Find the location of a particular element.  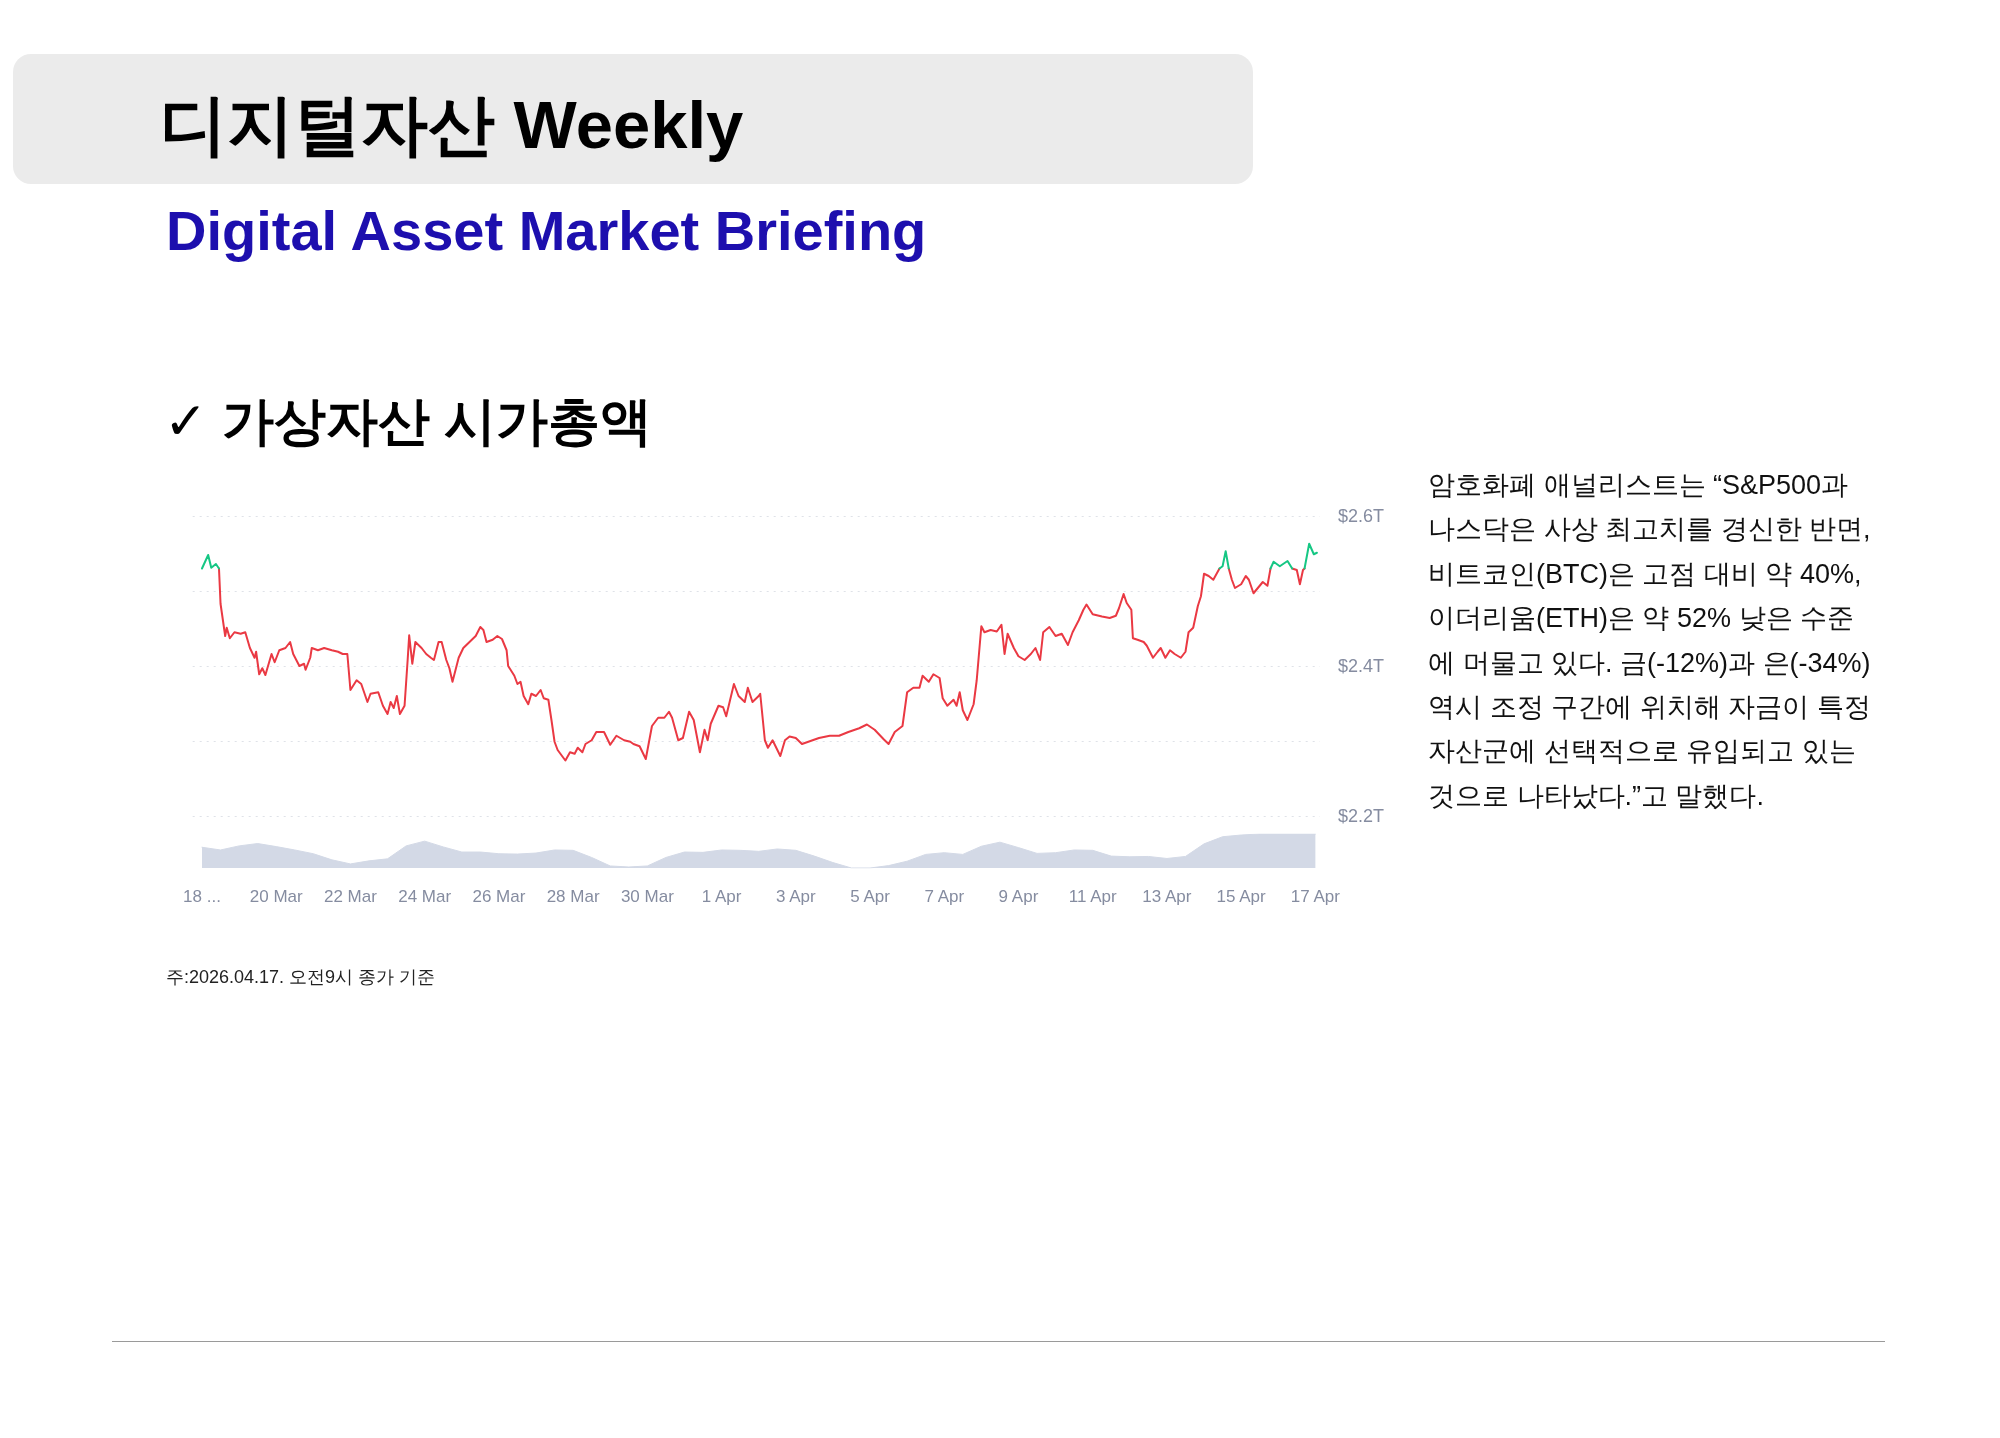

x-tick-label: 7 Apr is located at coordinates (944, 896).